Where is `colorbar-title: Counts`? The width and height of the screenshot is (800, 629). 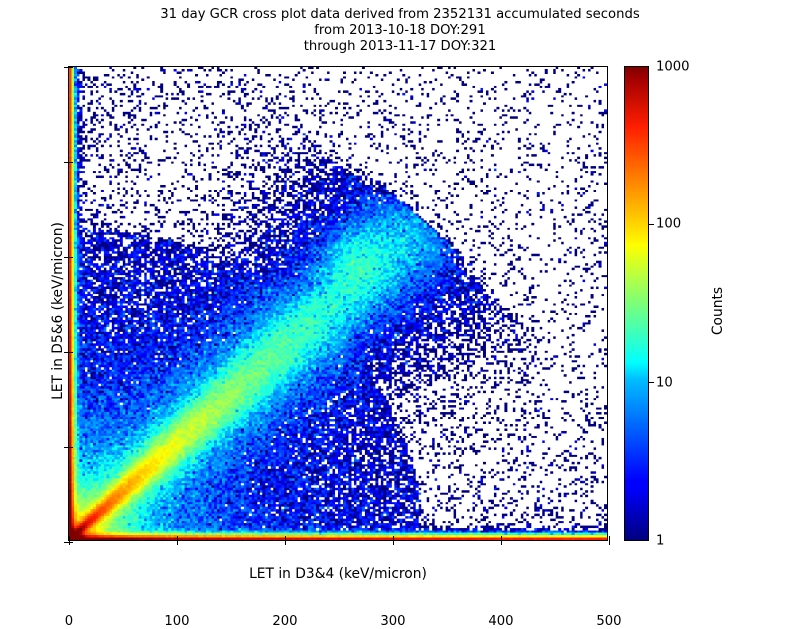 colorbar-title: Counts is located at coordinates (718, 311).